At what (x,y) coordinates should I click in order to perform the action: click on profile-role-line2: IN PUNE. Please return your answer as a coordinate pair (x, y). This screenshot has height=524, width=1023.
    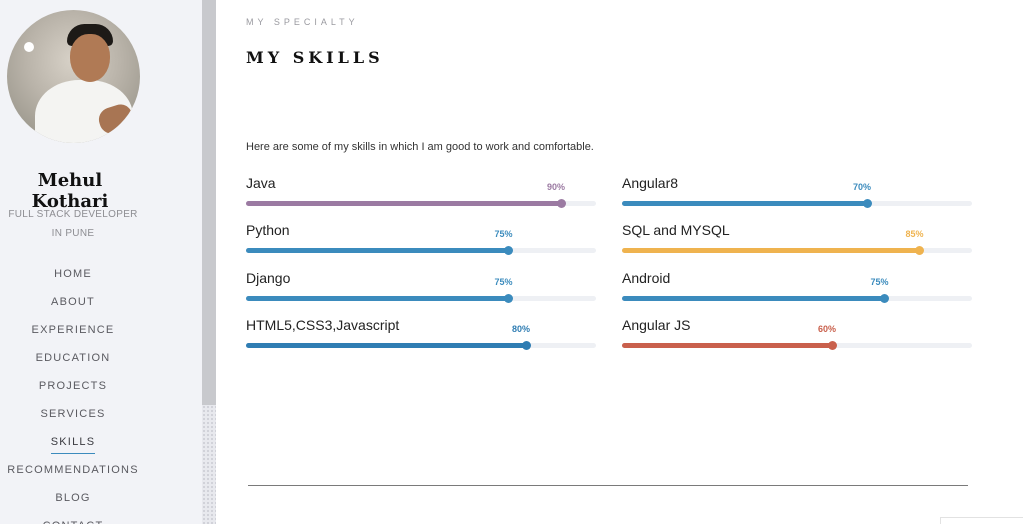
    Looking at the image, I should click on (73, 233).